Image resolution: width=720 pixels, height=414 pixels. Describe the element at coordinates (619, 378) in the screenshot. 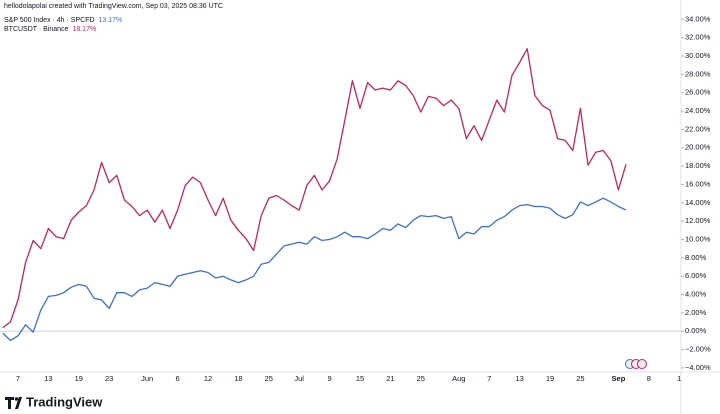

I see `x-tick-label: Sep` at that location.